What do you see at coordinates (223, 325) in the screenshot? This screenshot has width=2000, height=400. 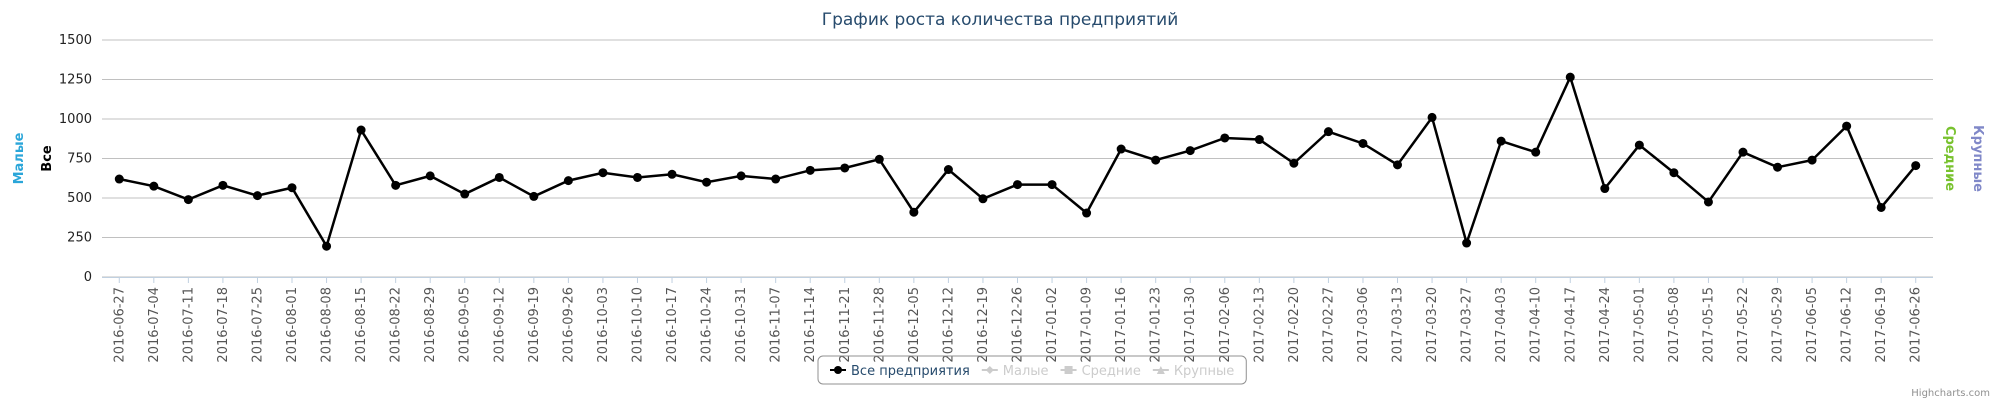 I see `x-tick-label: 2016-07-18` at bounding box center [223, 325].